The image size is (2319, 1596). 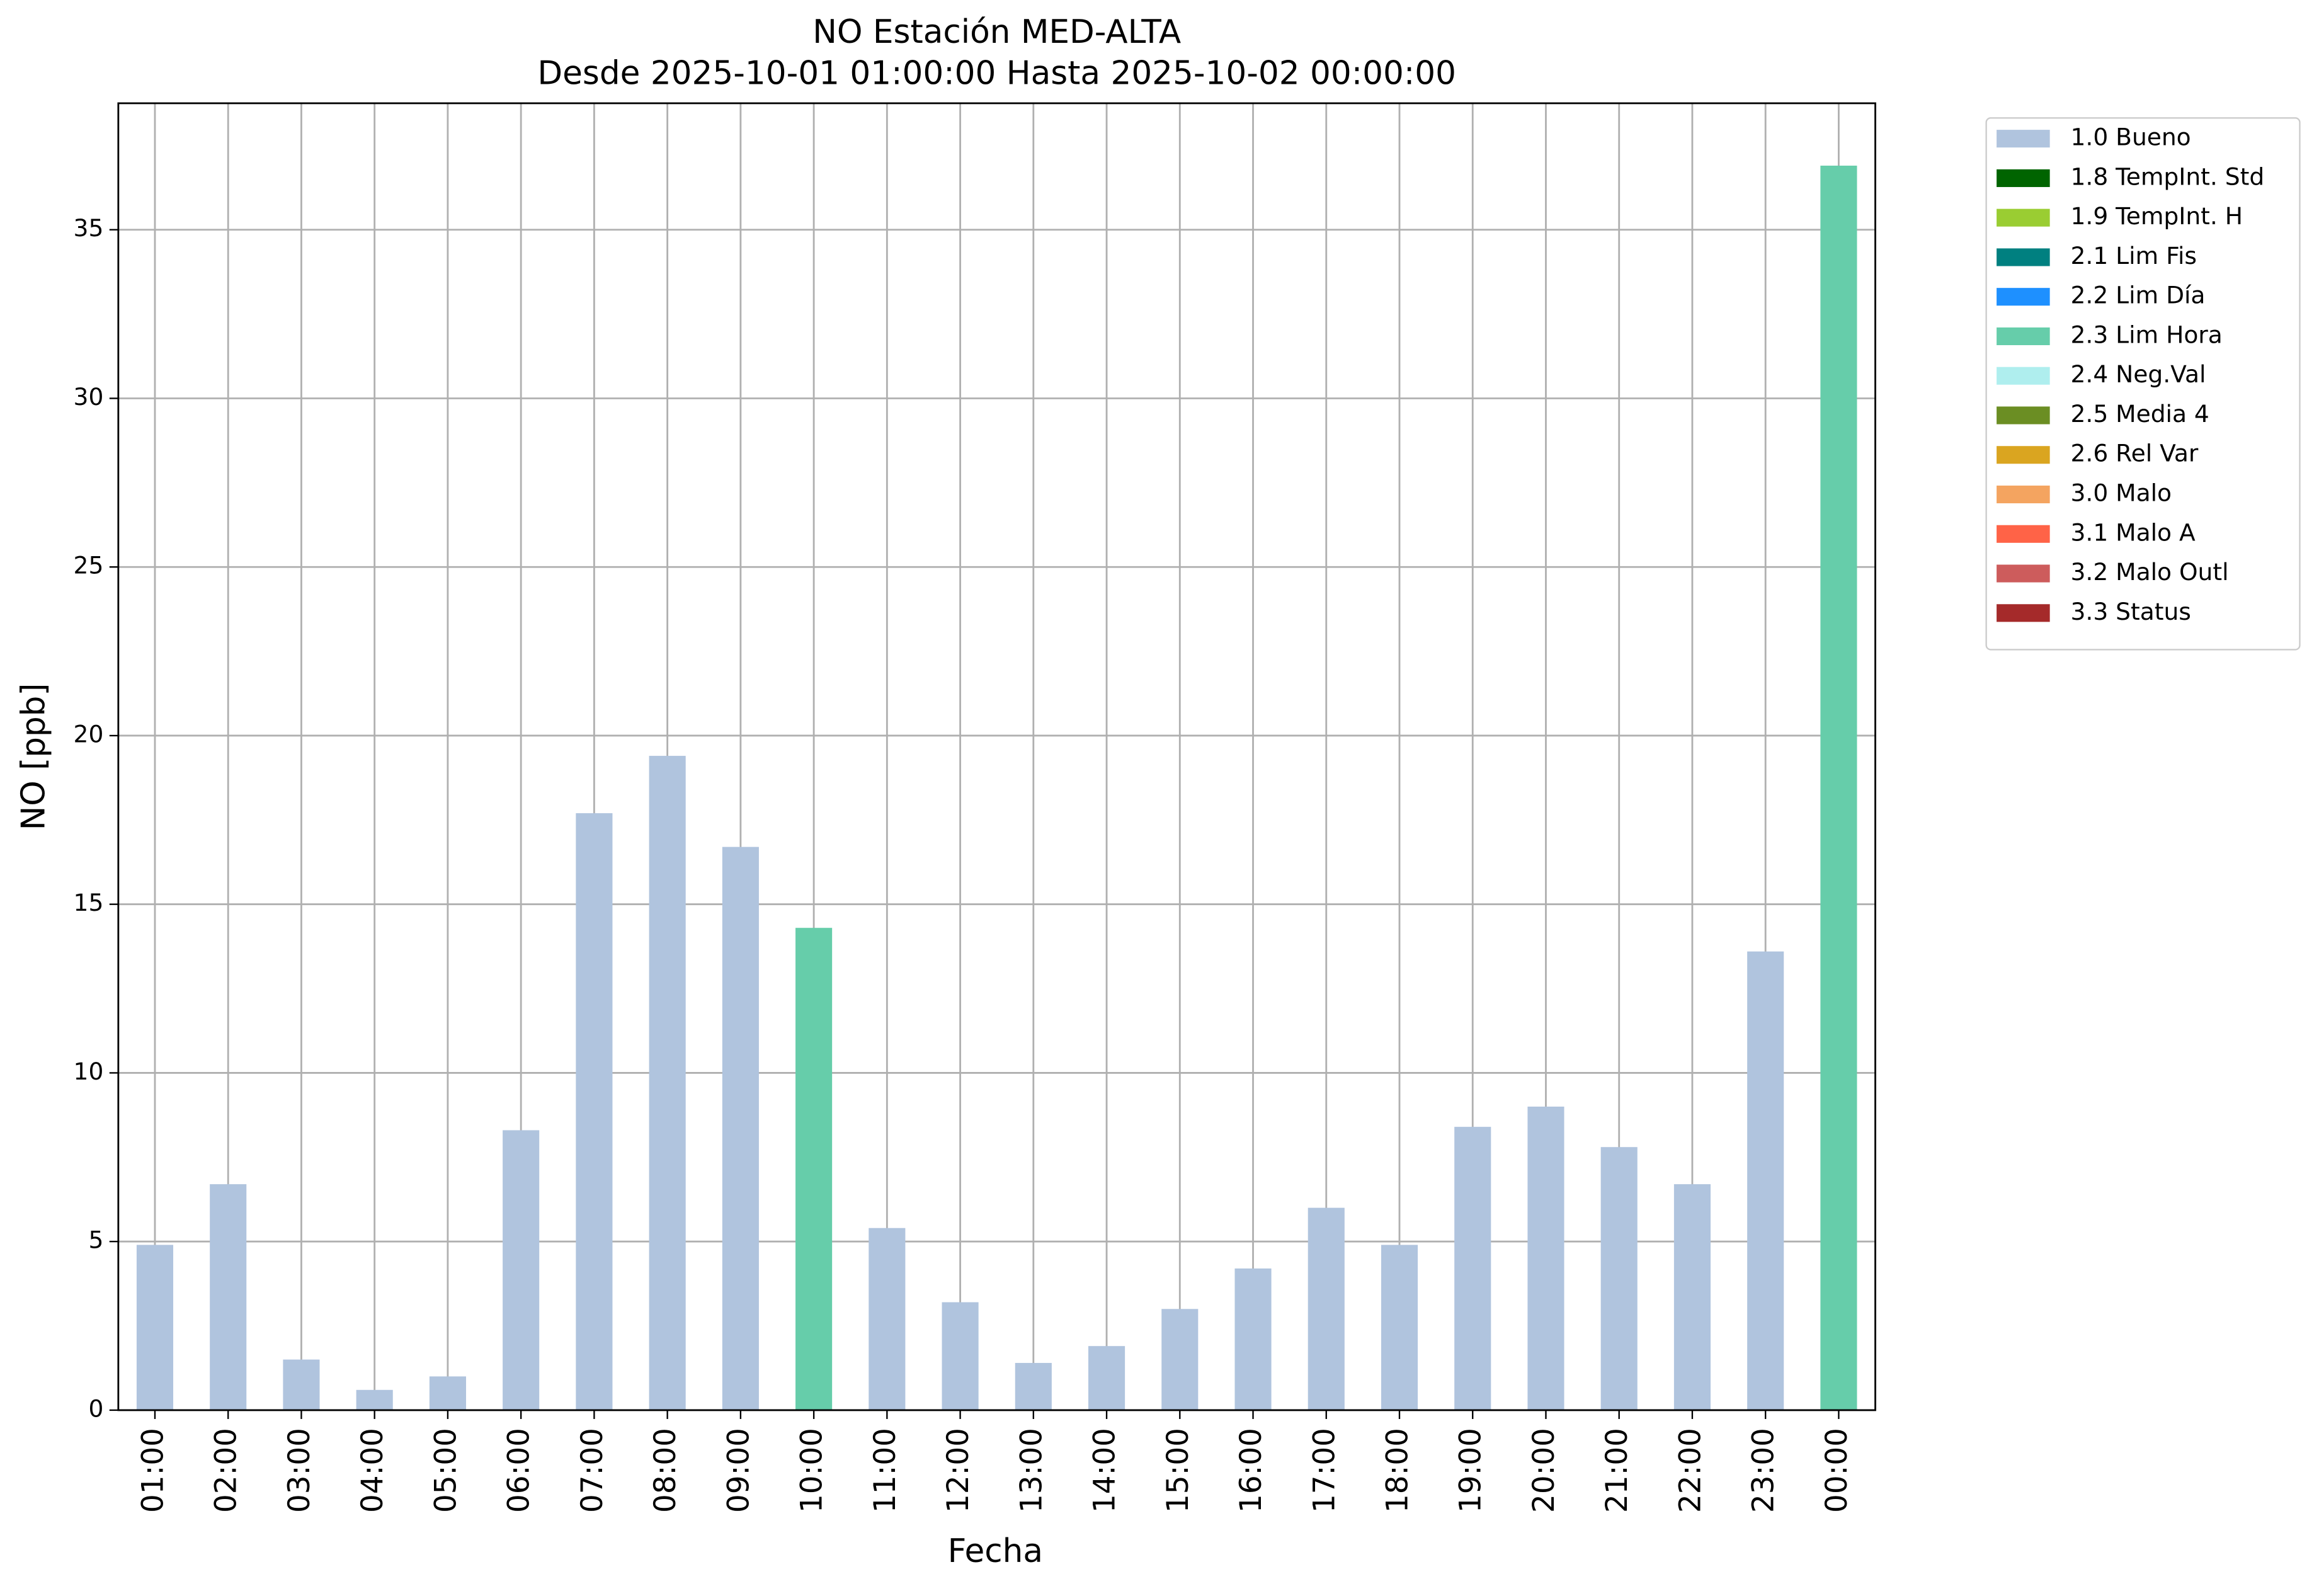 What do you see at coordinates (1837, 1470) in the screenshot?
I see `x-tick-label: 00:00` at bounding box center [1837, 1470].